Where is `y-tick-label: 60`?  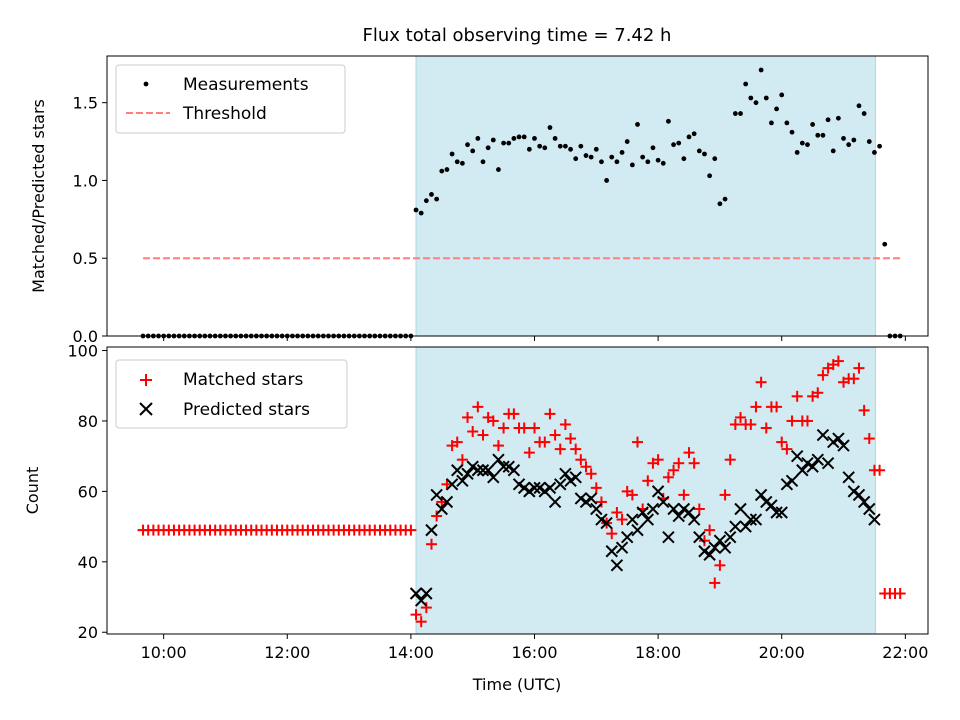
y-tick-label: 60 is located at coordinates (88, 491).